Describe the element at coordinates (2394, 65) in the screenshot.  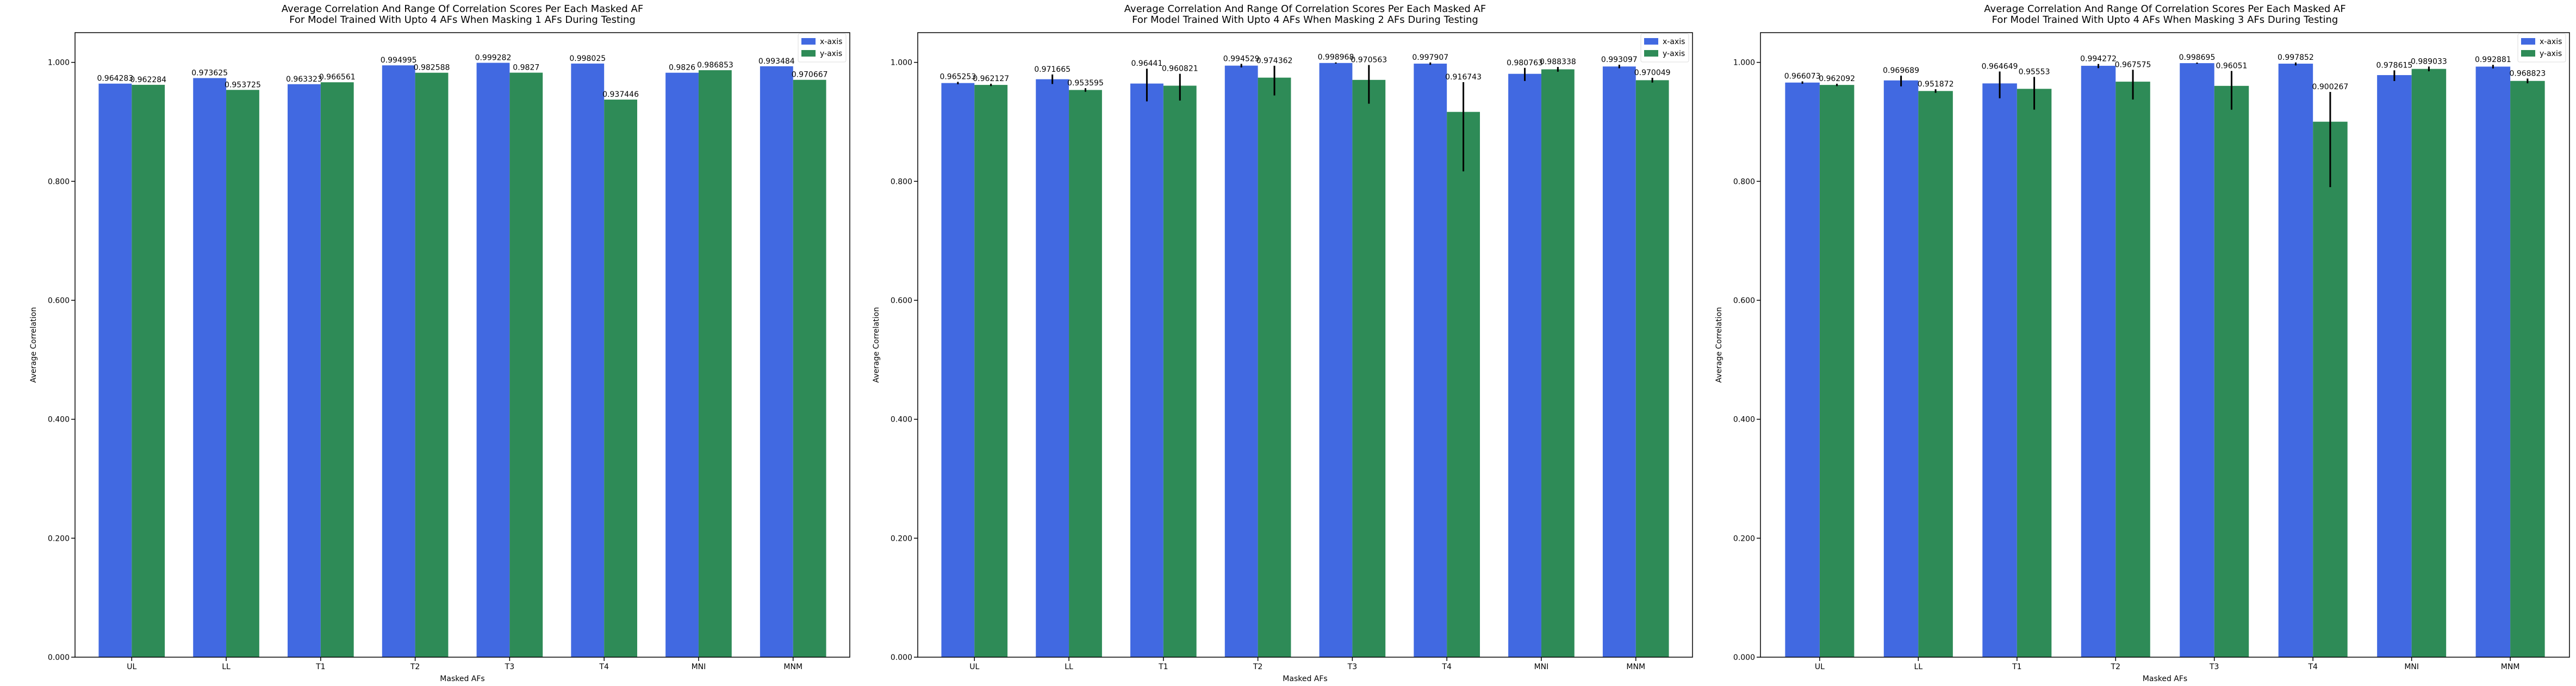
I see `data-label-x-axis-MNI: 0.978615` at that location.